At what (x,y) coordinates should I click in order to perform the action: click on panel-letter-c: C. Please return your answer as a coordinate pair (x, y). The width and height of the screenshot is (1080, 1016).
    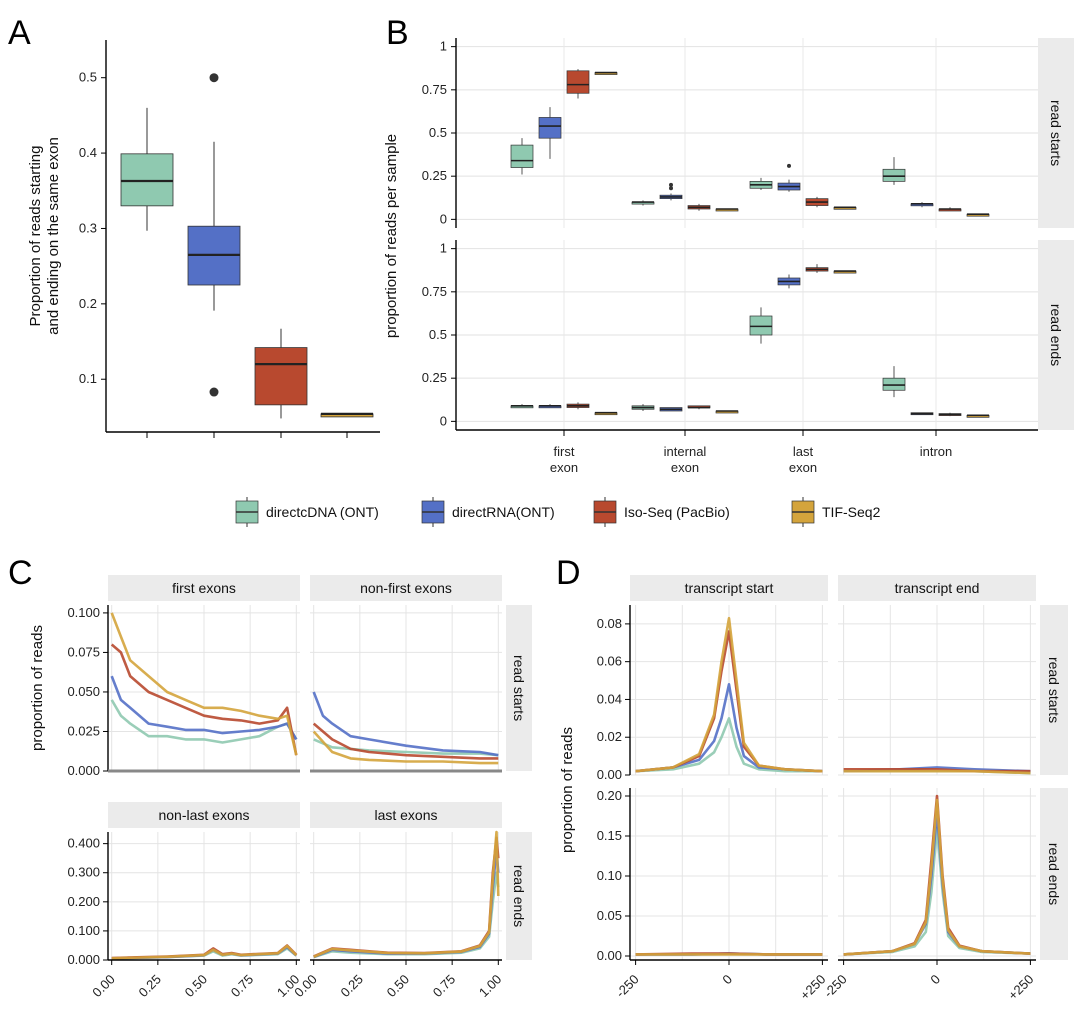
    Looking at the image, I should click on (20, 573).